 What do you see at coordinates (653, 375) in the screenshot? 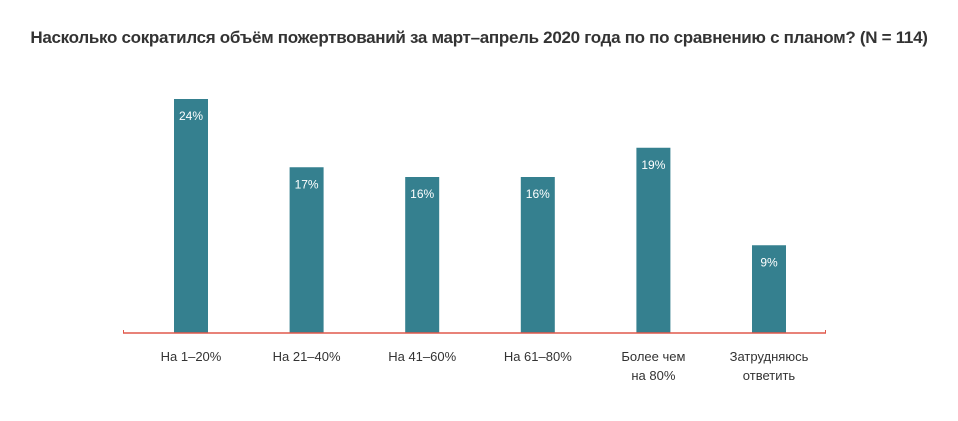
I see `x-tick-label: на 80%` at bounding box center [653, 375].